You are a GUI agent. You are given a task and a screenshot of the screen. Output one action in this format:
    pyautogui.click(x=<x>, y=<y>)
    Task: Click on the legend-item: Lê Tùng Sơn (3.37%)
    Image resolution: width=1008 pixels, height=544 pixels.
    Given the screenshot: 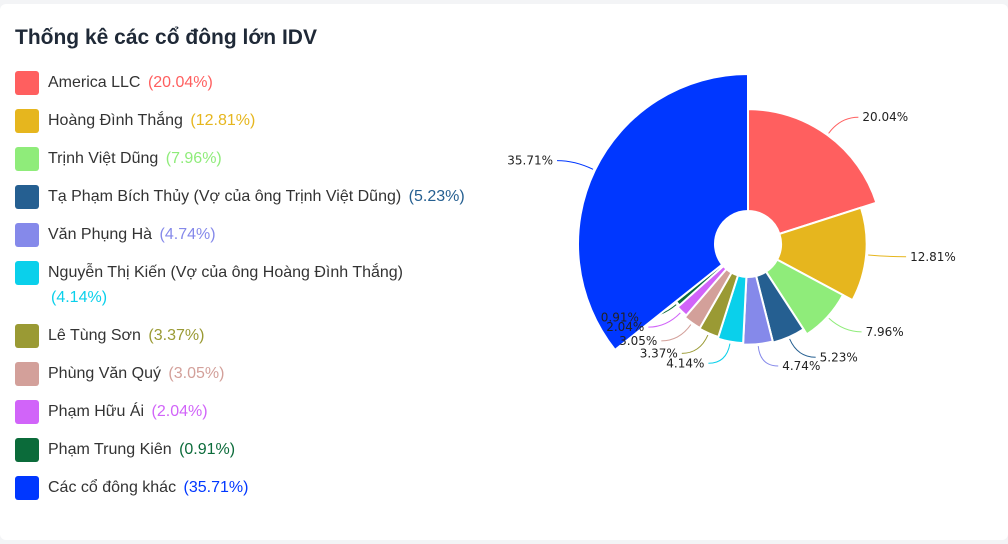 What is the action you would take?
    pyautogui.click(x=240, y=335)
    